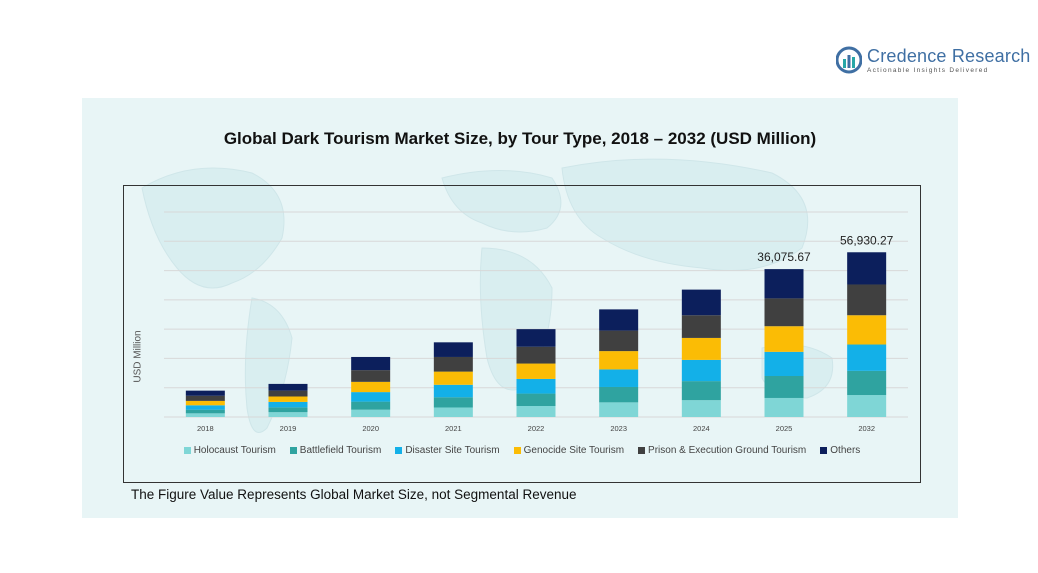 This screenshot has height=573, width=1038. Describe the element at coordinates (701, 428) in the screenshot. I see `x-tick-label: 2024` at that location.